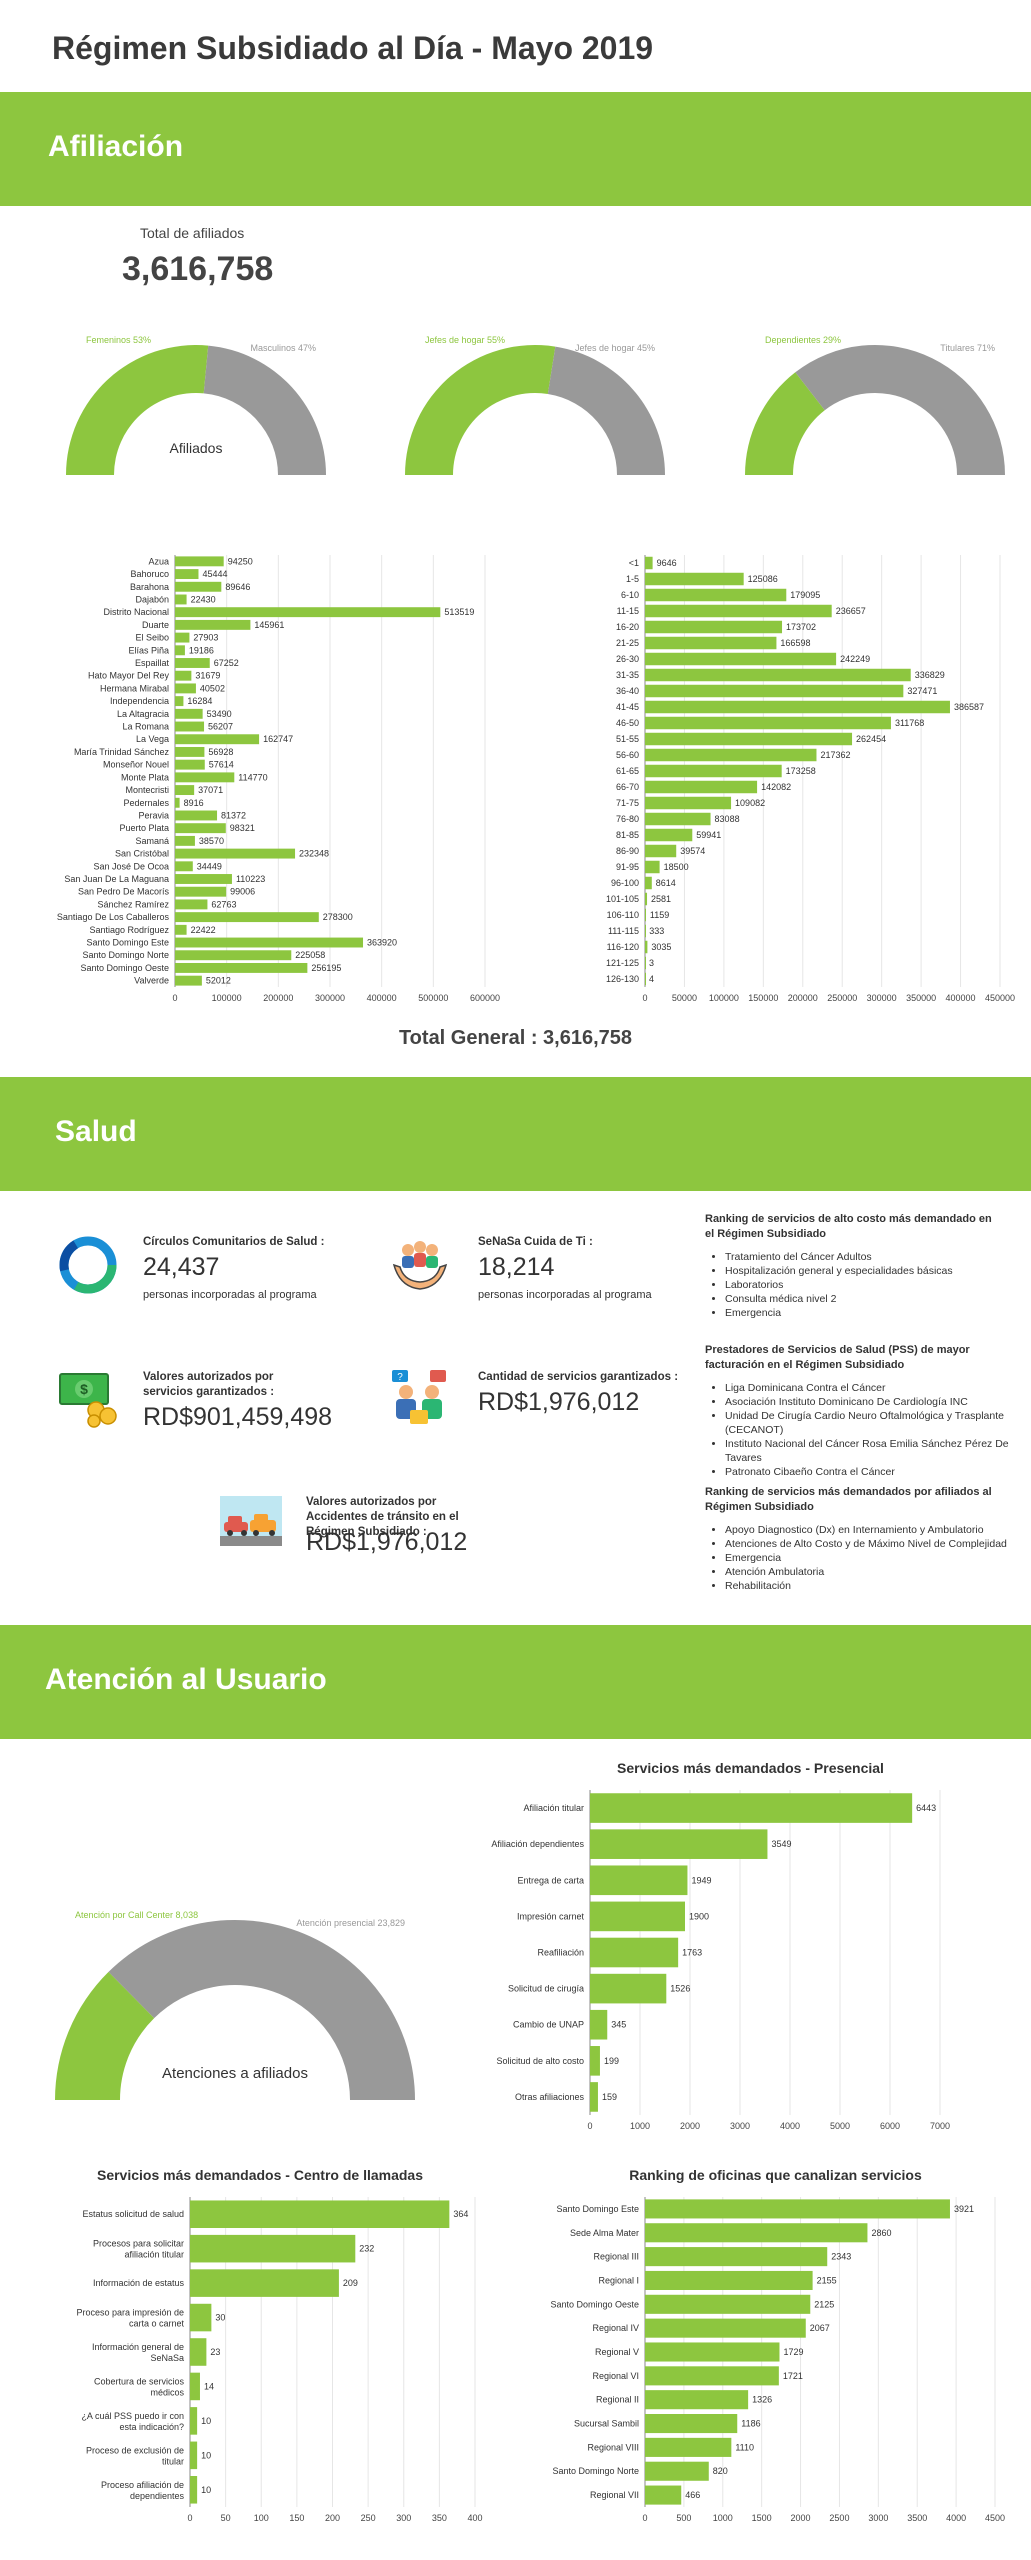 This screenshot has width=1031, height=2560. I want to click on tick-label: 2000, so click(801, 2518).